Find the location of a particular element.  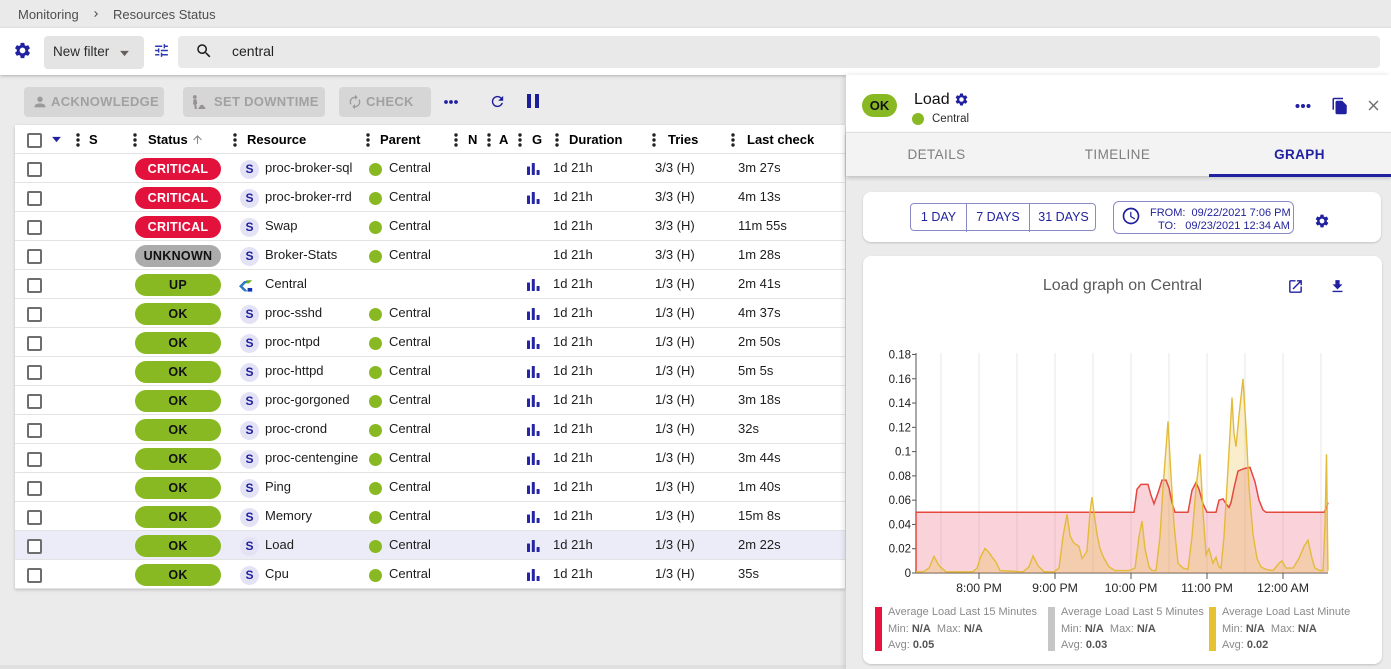

svg-text: 0 is located at coordinates (908, 574).